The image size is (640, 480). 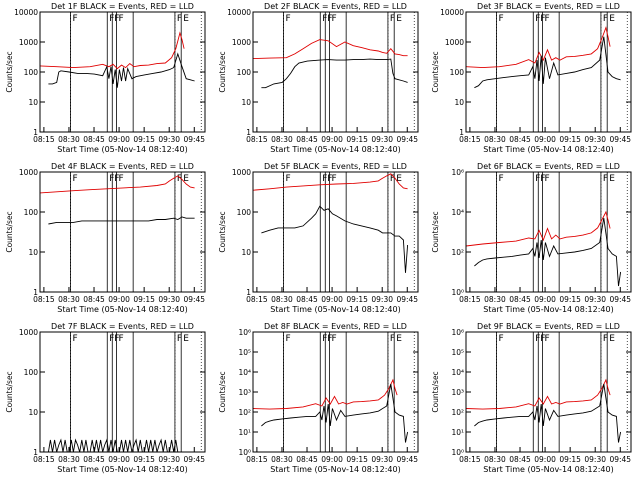 What do you see at coordinates (457, 352) in the screenshot?
I see `y-tick-label: 10⁵` at bounding box center [457, 352].